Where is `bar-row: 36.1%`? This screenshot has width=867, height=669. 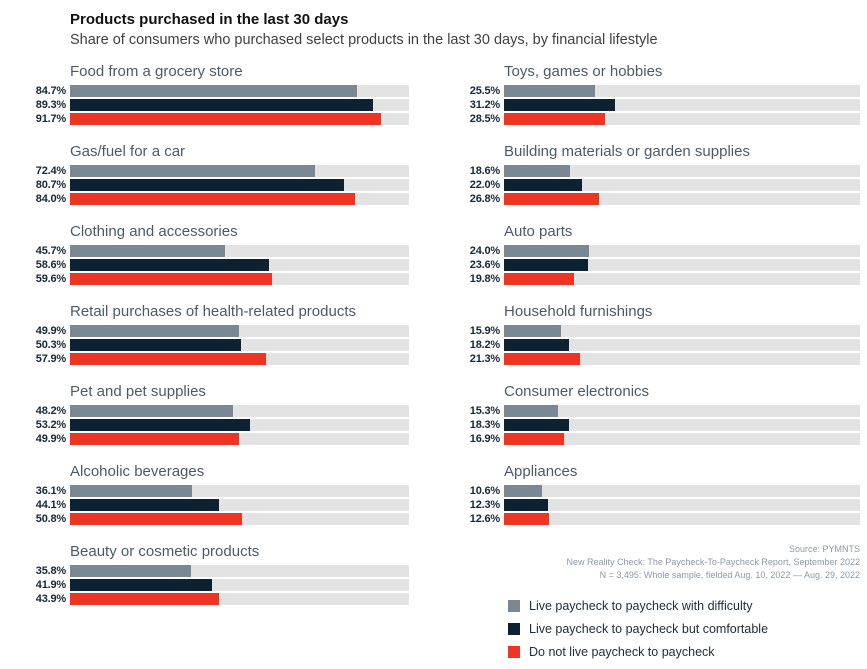
bar-row: 36.1% is located at coordinates (215, 491).